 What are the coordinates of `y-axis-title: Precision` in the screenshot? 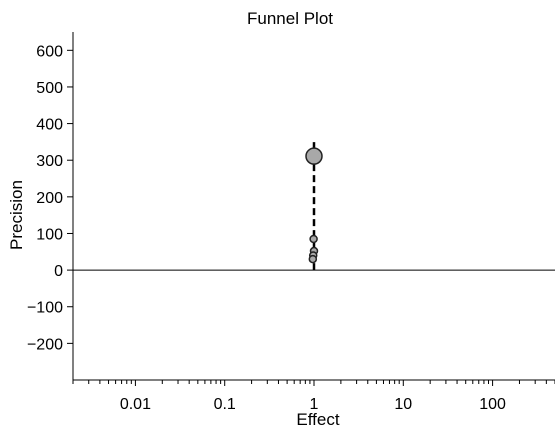 It's located at (16, 215).